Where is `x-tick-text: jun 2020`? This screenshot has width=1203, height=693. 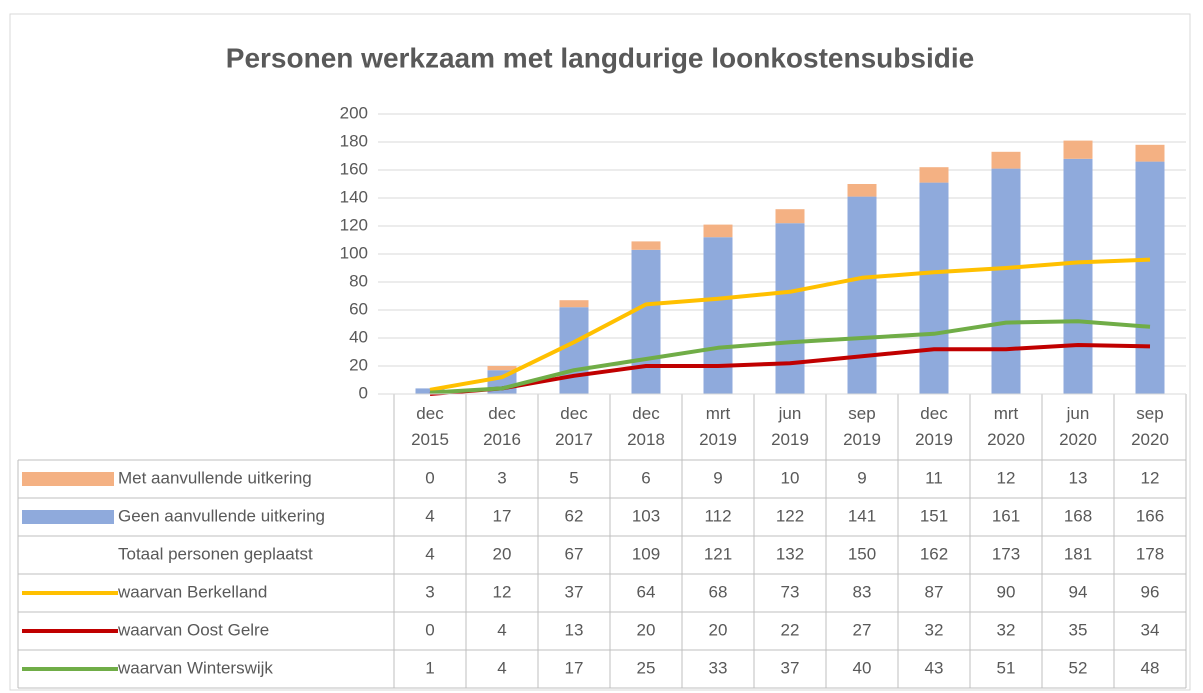
x-tick-text: jun 2020 is located at coordinates (1078, 426).